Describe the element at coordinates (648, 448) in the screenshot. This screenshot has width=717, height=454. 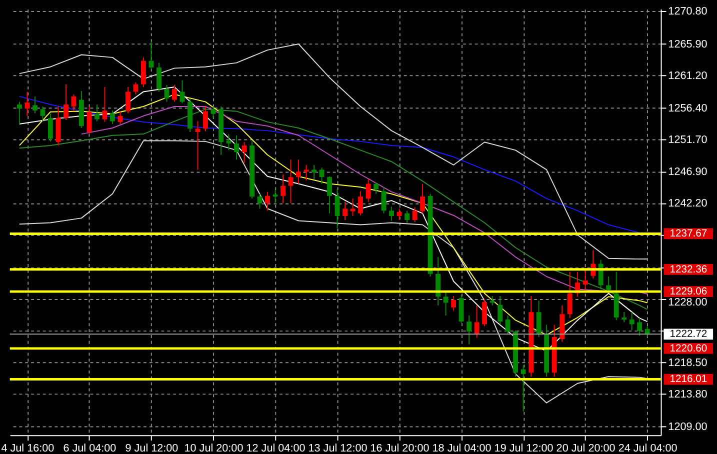
I see `x-tick-label: 24 Jul 04:00` at that location.